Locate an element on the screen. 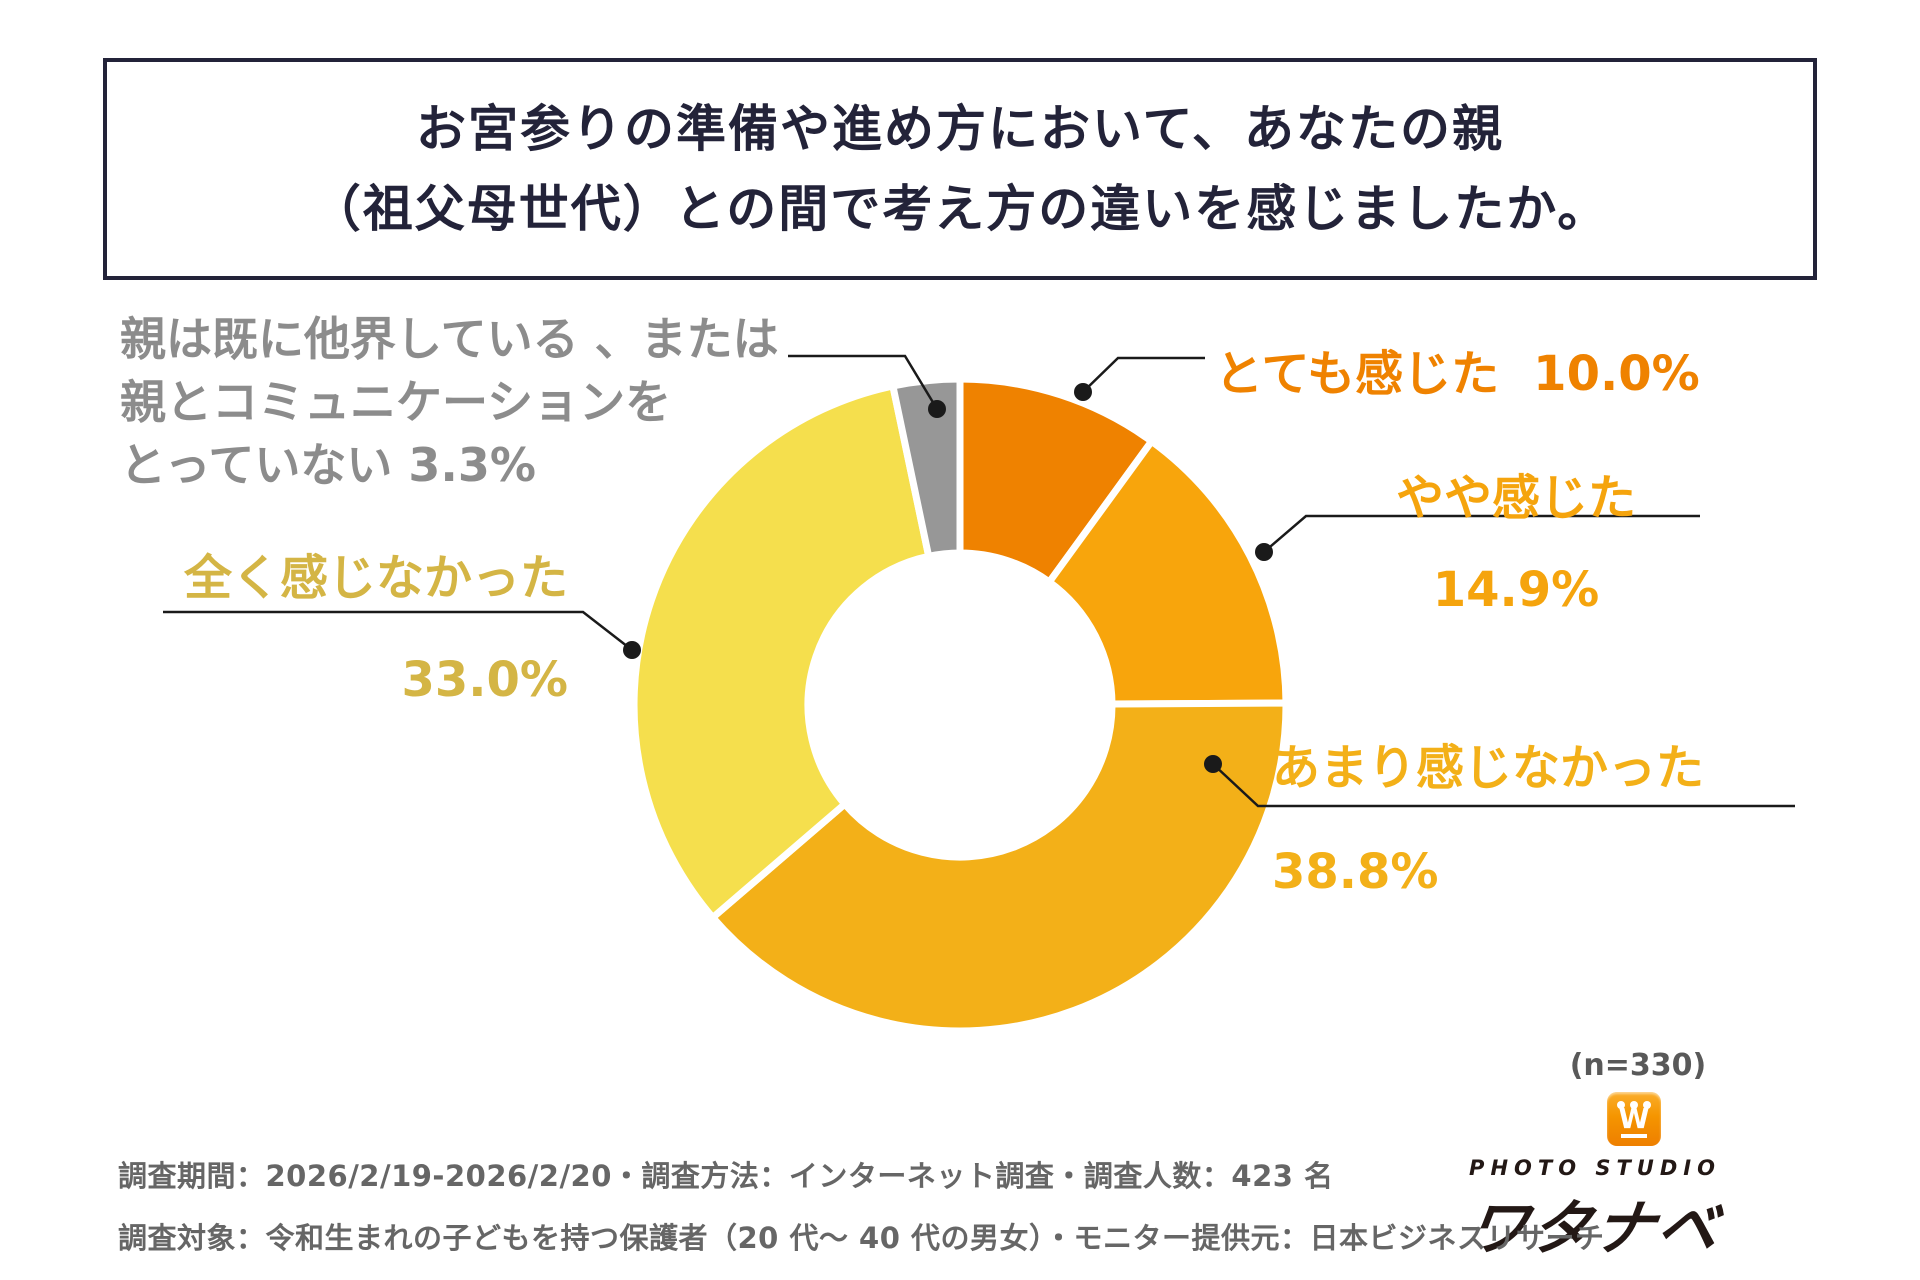 Image resolution: width=1920 pixels, height=1280 pixels. leader-dot-mattaku is located at coordinates (632, 650).